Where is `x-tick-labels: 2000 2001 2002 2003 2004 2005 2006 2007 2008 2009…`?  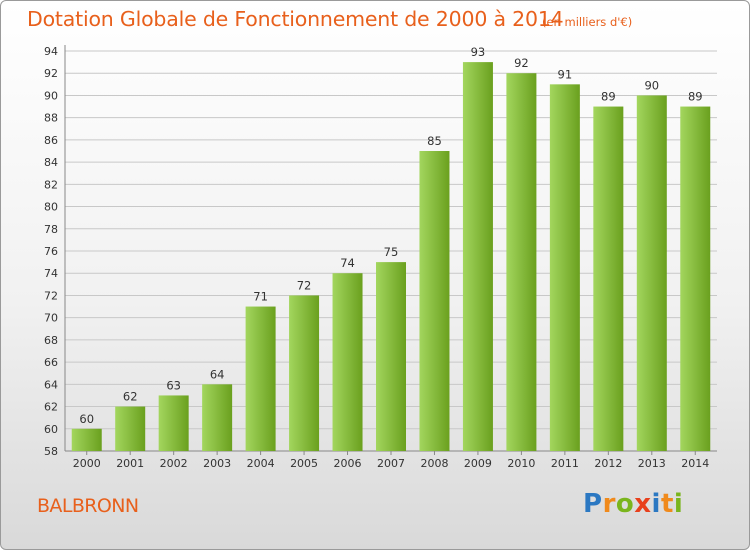
x-tick-labels: 2000 2001 2002 2003 2004 2005 2006 2007 2008 2009… is located at coordinates (391, 463).